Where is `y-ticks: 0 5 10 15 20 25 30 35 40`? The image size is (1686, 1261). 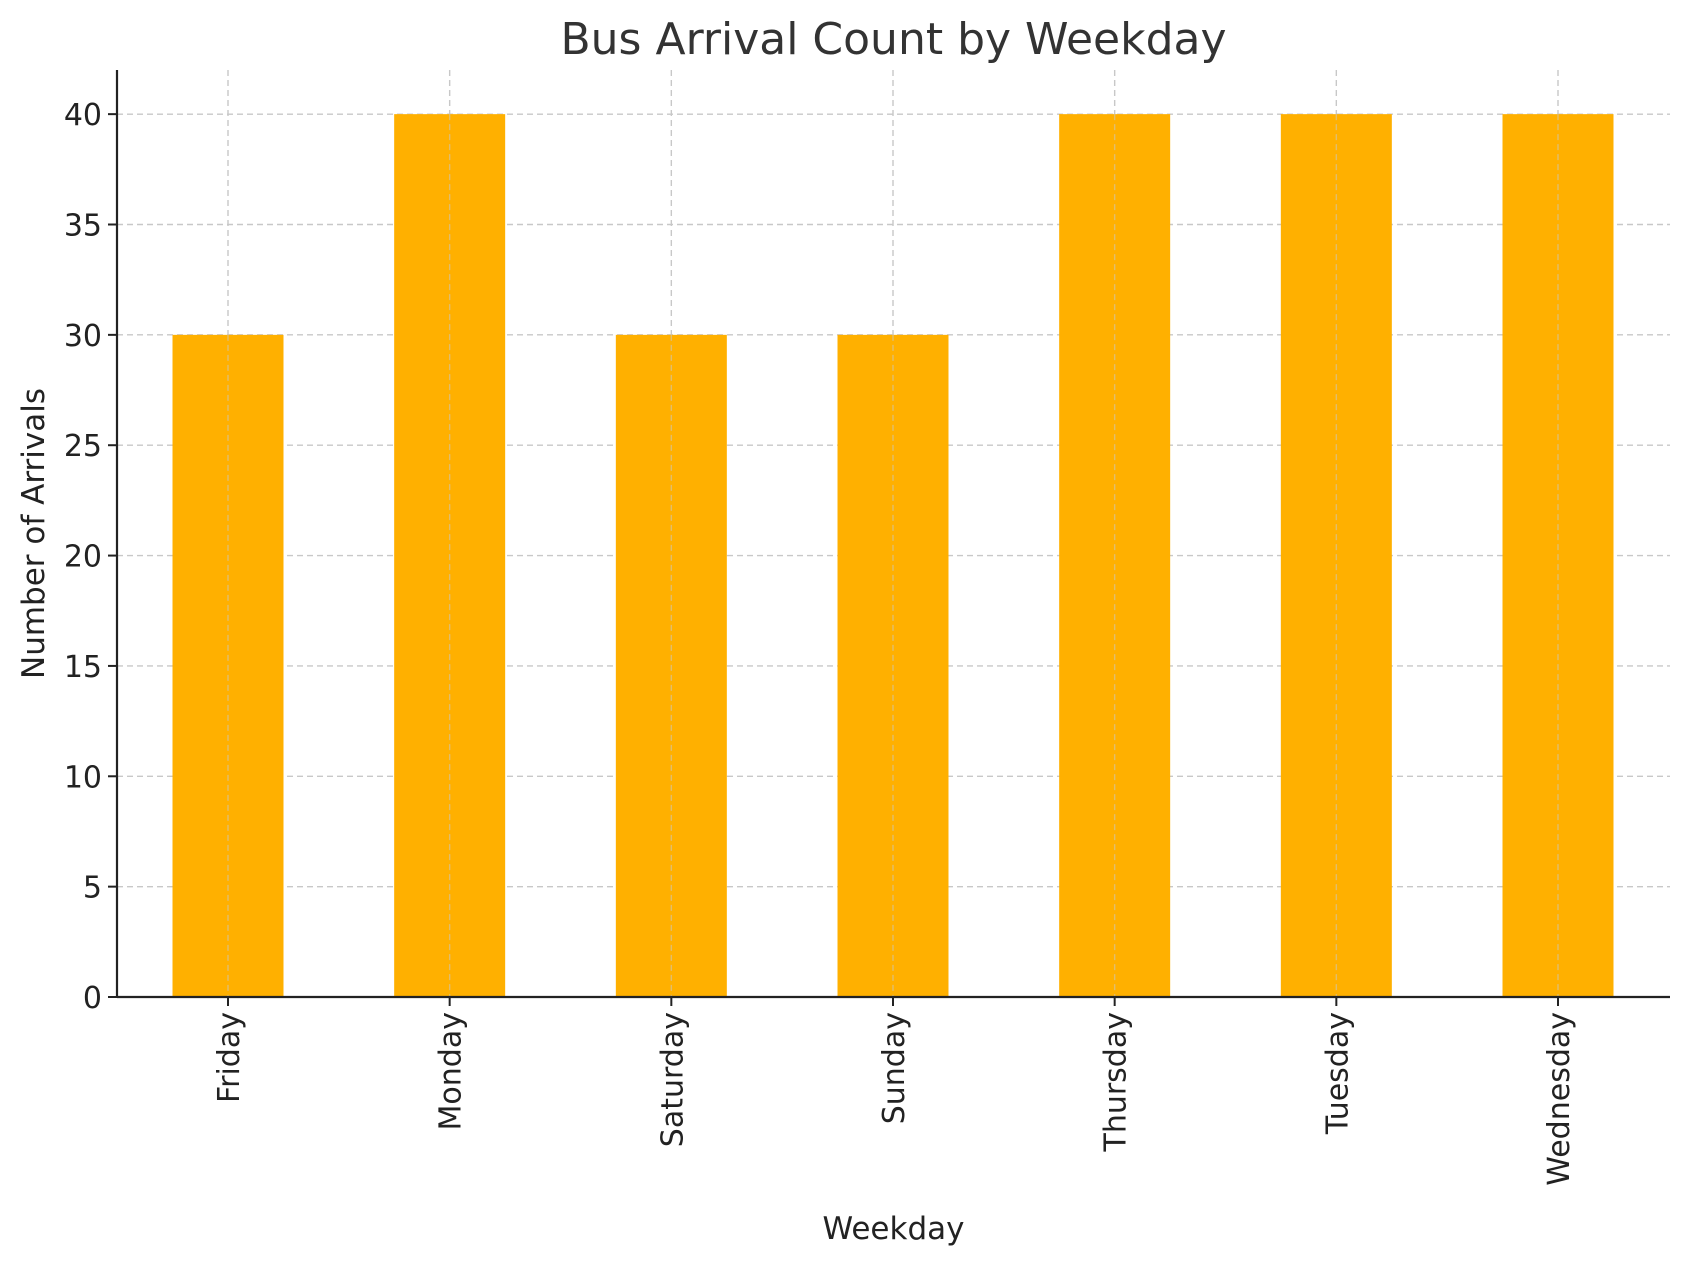 y-ticks: 0 5 10 15 20 25 30 35 40 is located at coordinates (90, 557).